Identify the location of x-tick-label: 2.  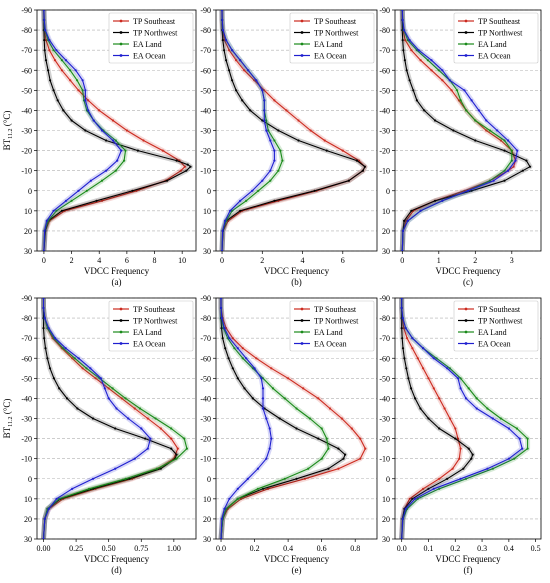
(475, 260).